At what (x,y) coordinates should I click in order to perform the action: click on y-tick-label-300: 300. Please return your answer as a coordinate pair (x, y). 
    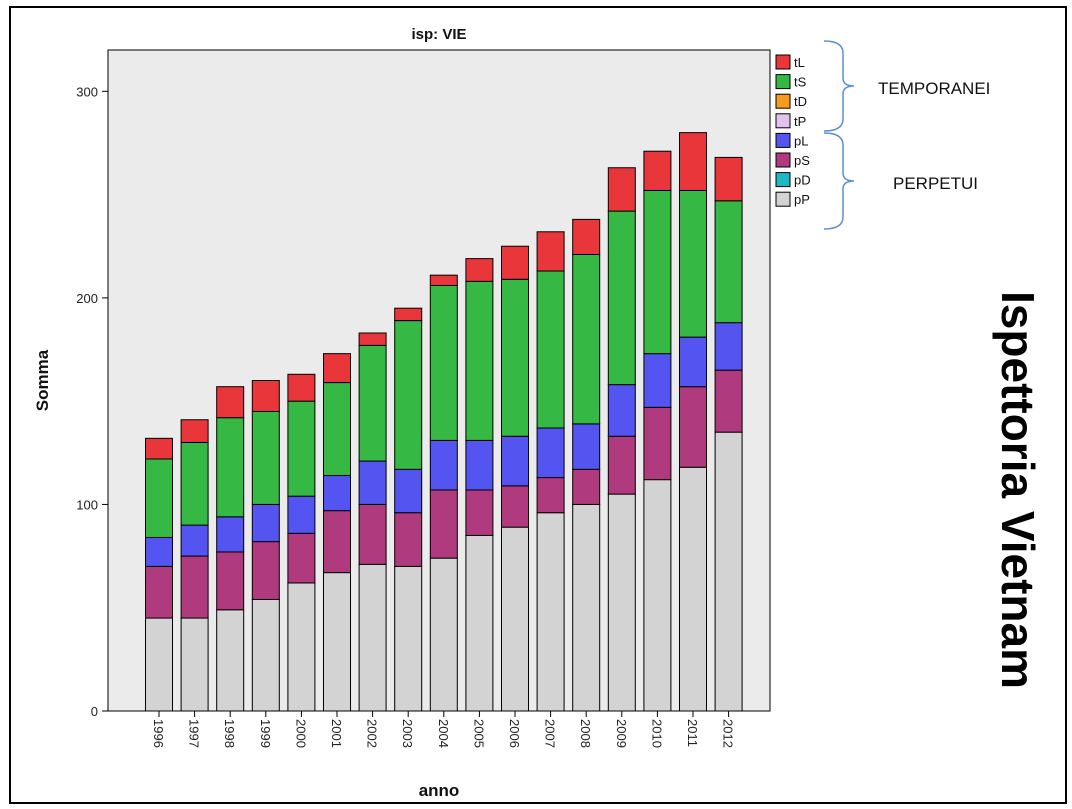
    Looking at the image, I should click on (87, 91).